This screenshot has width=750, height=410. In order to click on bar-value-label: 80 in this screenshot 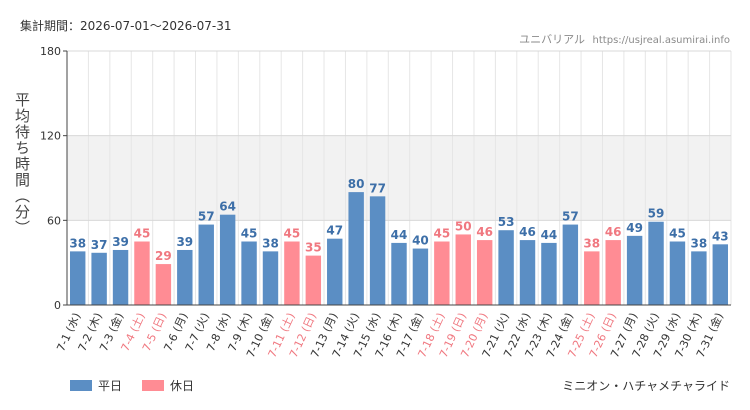, I will do `click(356, 184)`.